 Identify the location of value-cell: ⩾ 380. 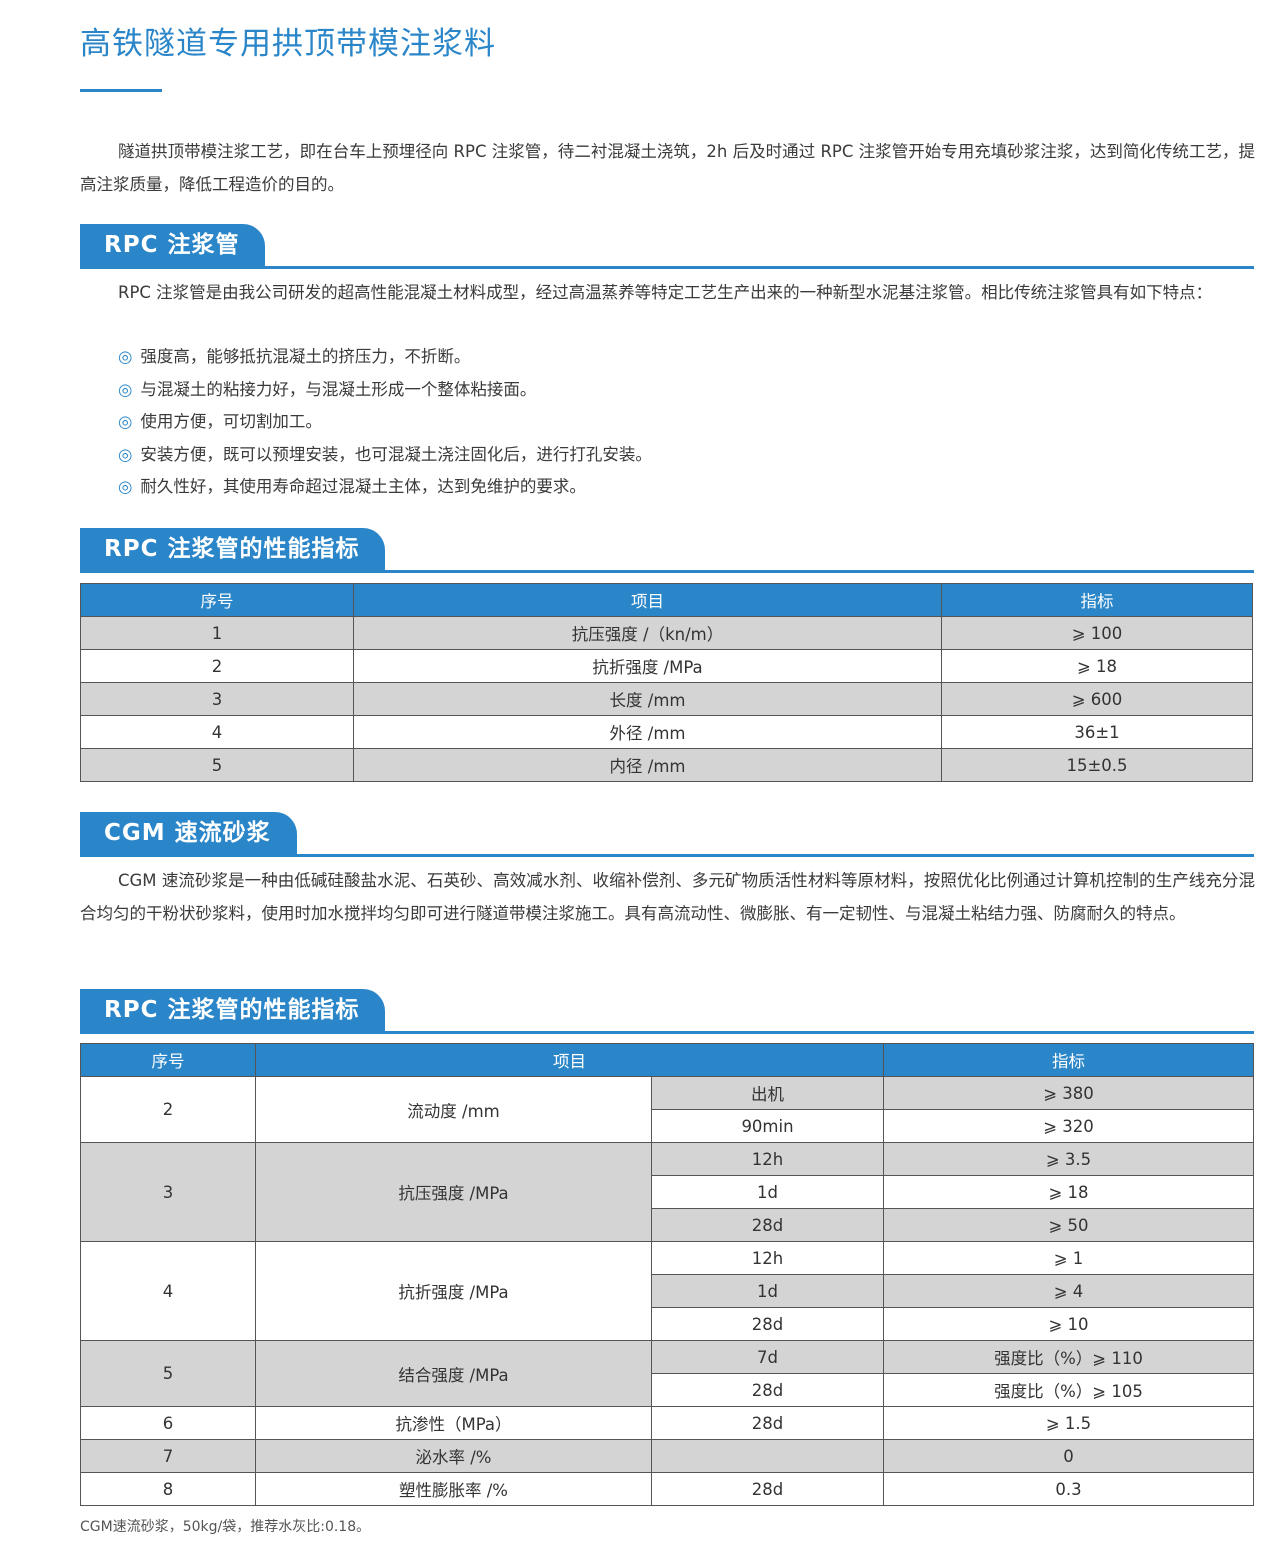
(1068, 1093).